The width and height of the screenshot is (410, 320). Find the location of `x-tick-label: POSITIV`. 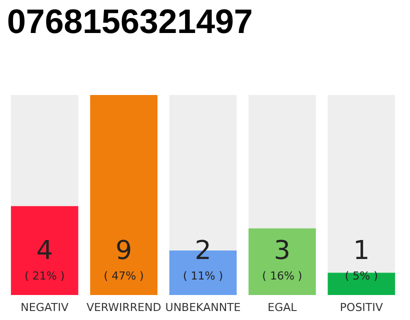

x-tick-label: POSITIV is located at coordinates (362, 307).